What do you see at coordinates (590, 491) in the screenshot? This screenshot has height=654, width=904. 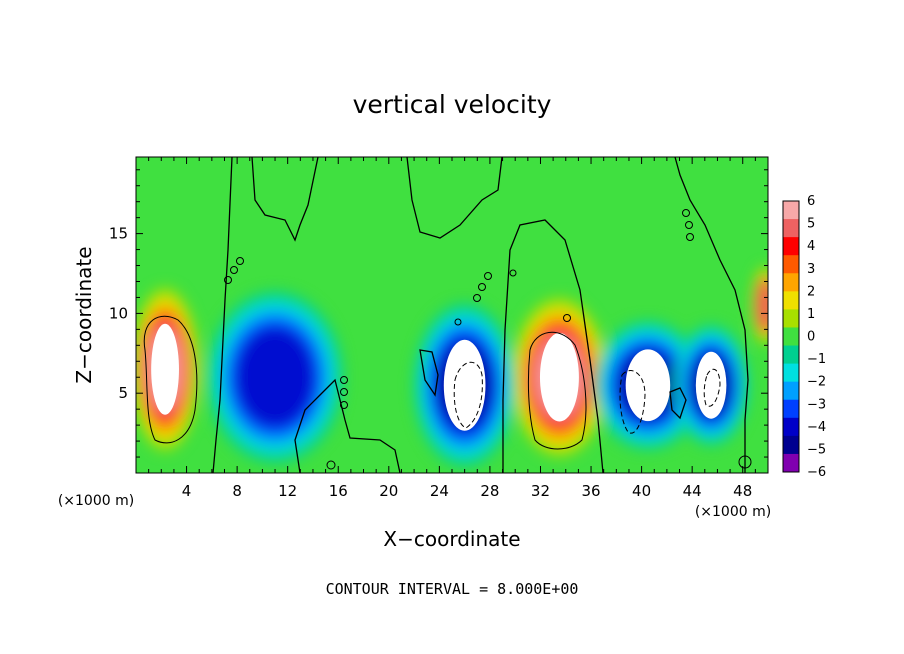 I see `x-tick-label: 36` at bounding box center [590, 491].